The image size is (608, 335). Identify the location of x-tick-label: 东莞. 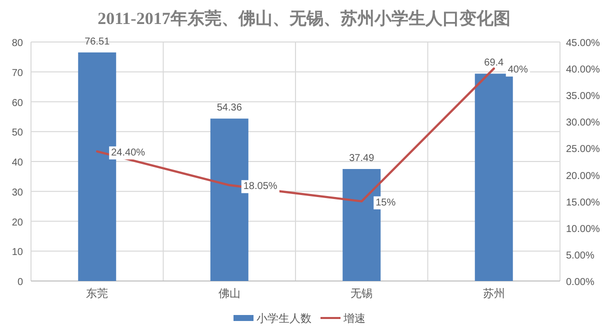
(97, 293).